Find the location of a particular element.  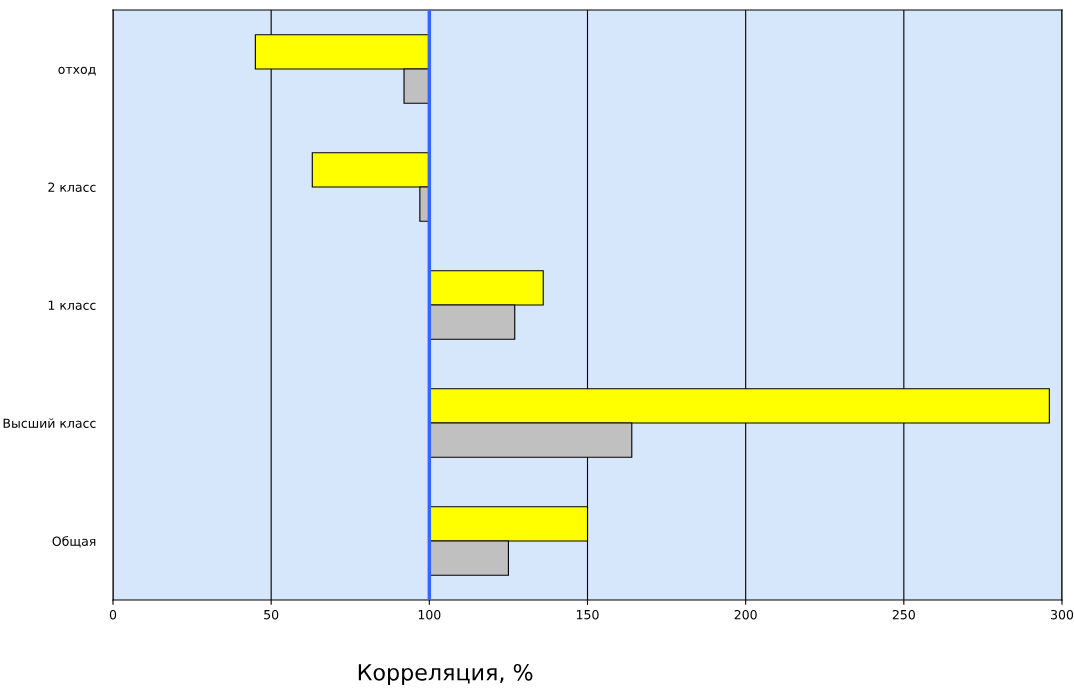

x-tick-label: 250 is located at coordinates (903, 614).